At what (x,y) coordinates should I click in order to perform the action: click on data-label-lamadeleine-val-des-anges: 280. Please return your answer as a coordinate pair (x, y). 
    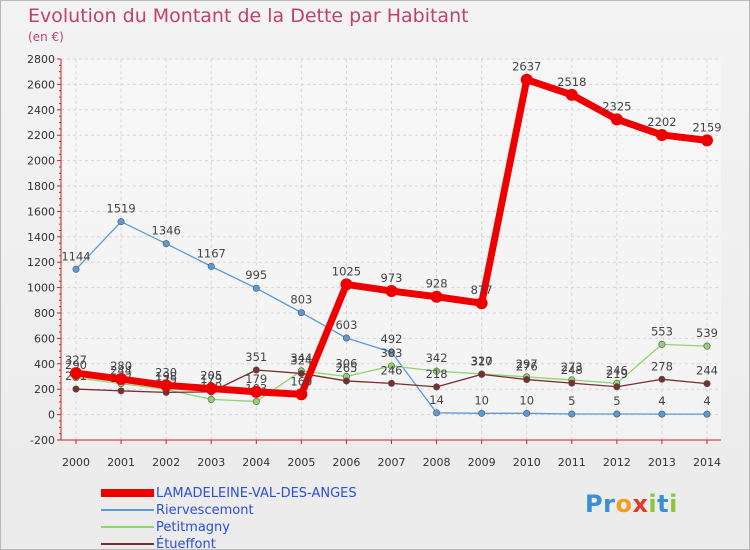
    Looking at the image, I should click on (121, 366).